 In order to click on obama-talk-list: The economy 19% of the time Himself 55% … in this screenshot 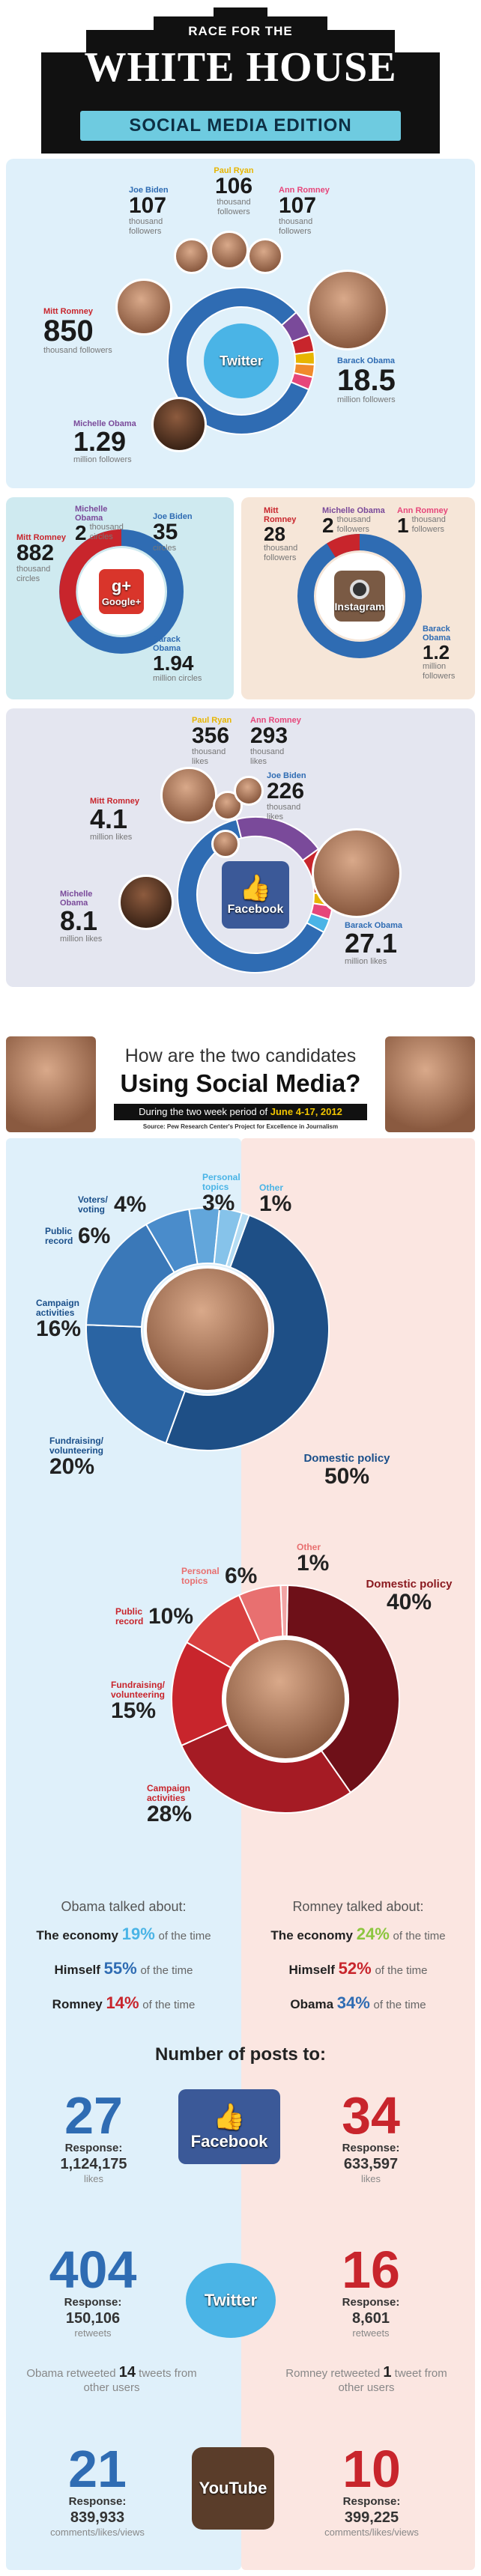, I will do `click(123, 1976)`.